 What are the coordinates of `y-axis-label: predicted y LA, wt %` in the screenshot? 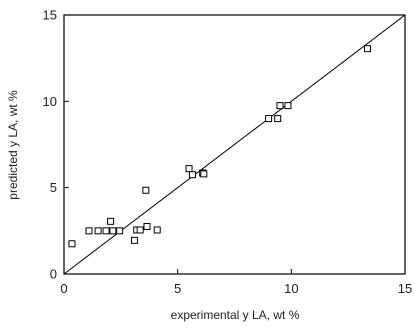 It's located at (13, 145).